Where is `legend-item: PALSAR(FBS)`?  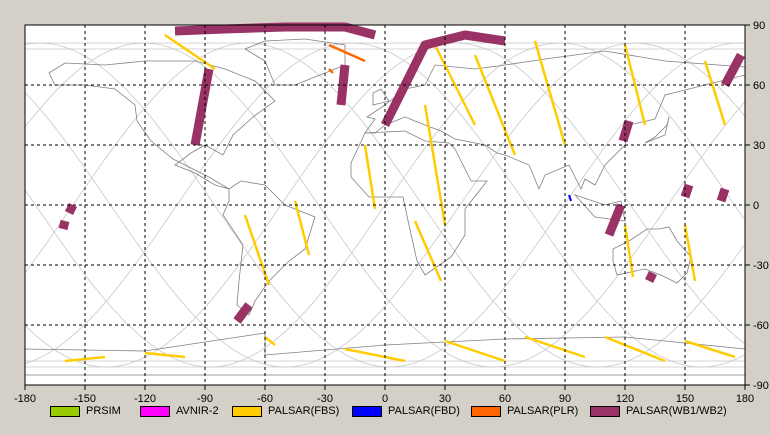
legend-item: PALSAR(FBS) is located at coordinates (285, 411).